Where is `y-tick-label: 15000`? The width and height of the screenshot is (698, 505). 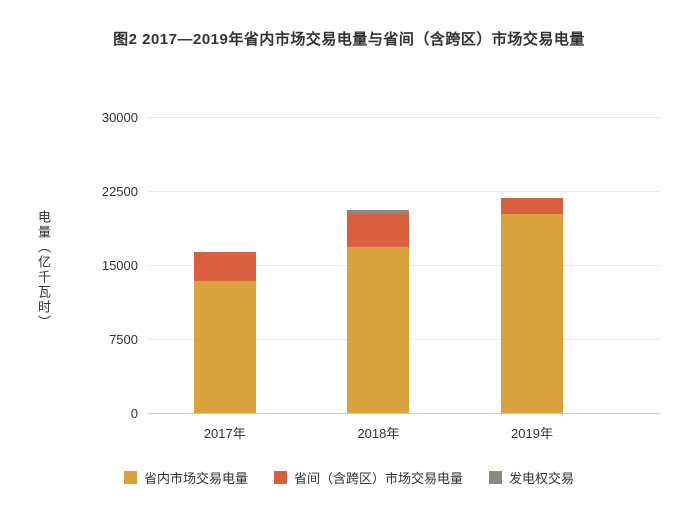 y-tick-label: 15000 is located at coordinates (119, 265).